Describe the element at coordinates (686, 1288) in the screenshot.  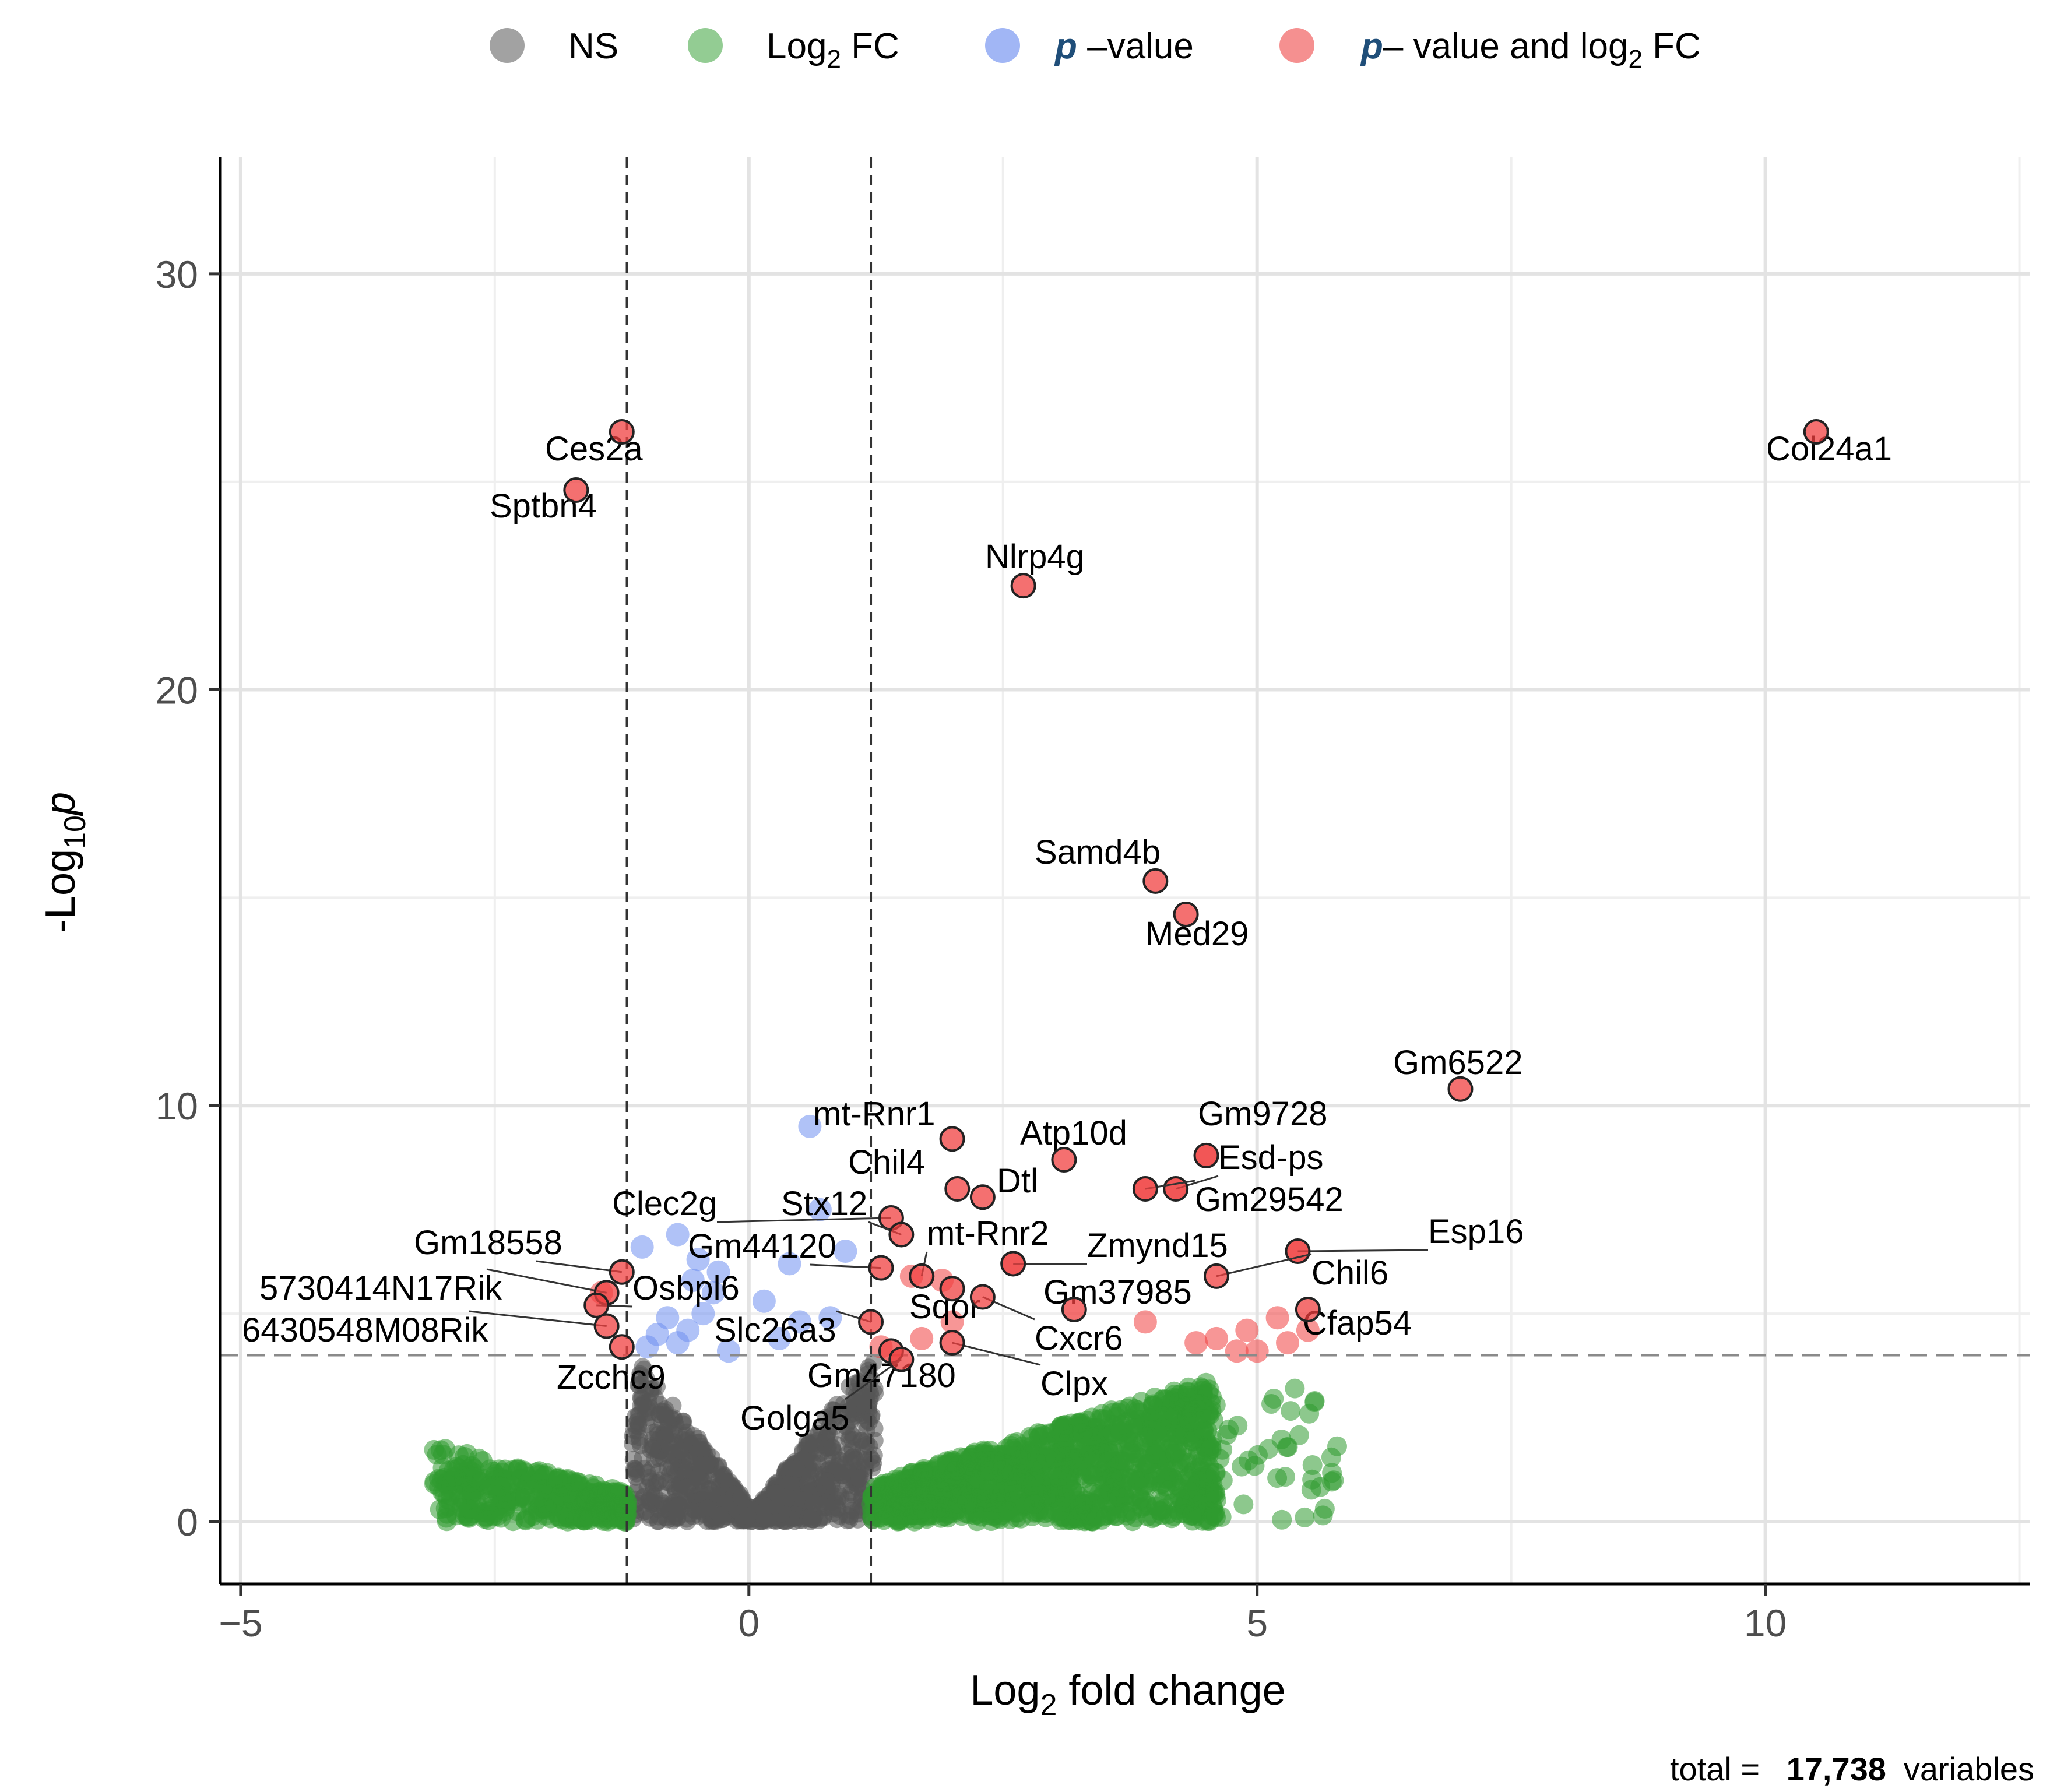
I see `gene-label: Osbpl6` at that location.